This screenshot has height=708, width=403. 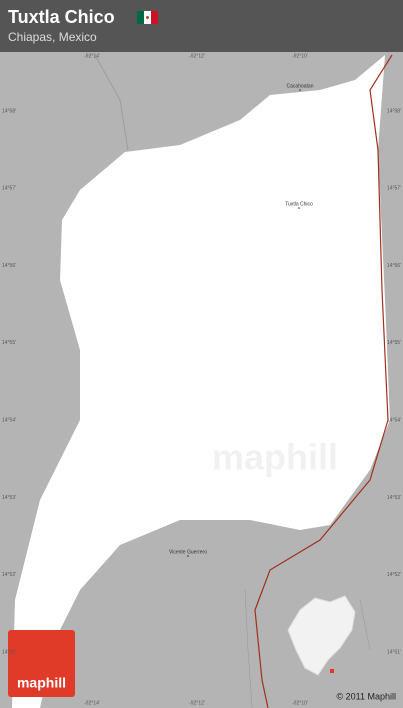 What do you see at coordinates (300, 86) in the screenshot?
I see `place-label: Cacahoatan` at bounding box center [300, 86].